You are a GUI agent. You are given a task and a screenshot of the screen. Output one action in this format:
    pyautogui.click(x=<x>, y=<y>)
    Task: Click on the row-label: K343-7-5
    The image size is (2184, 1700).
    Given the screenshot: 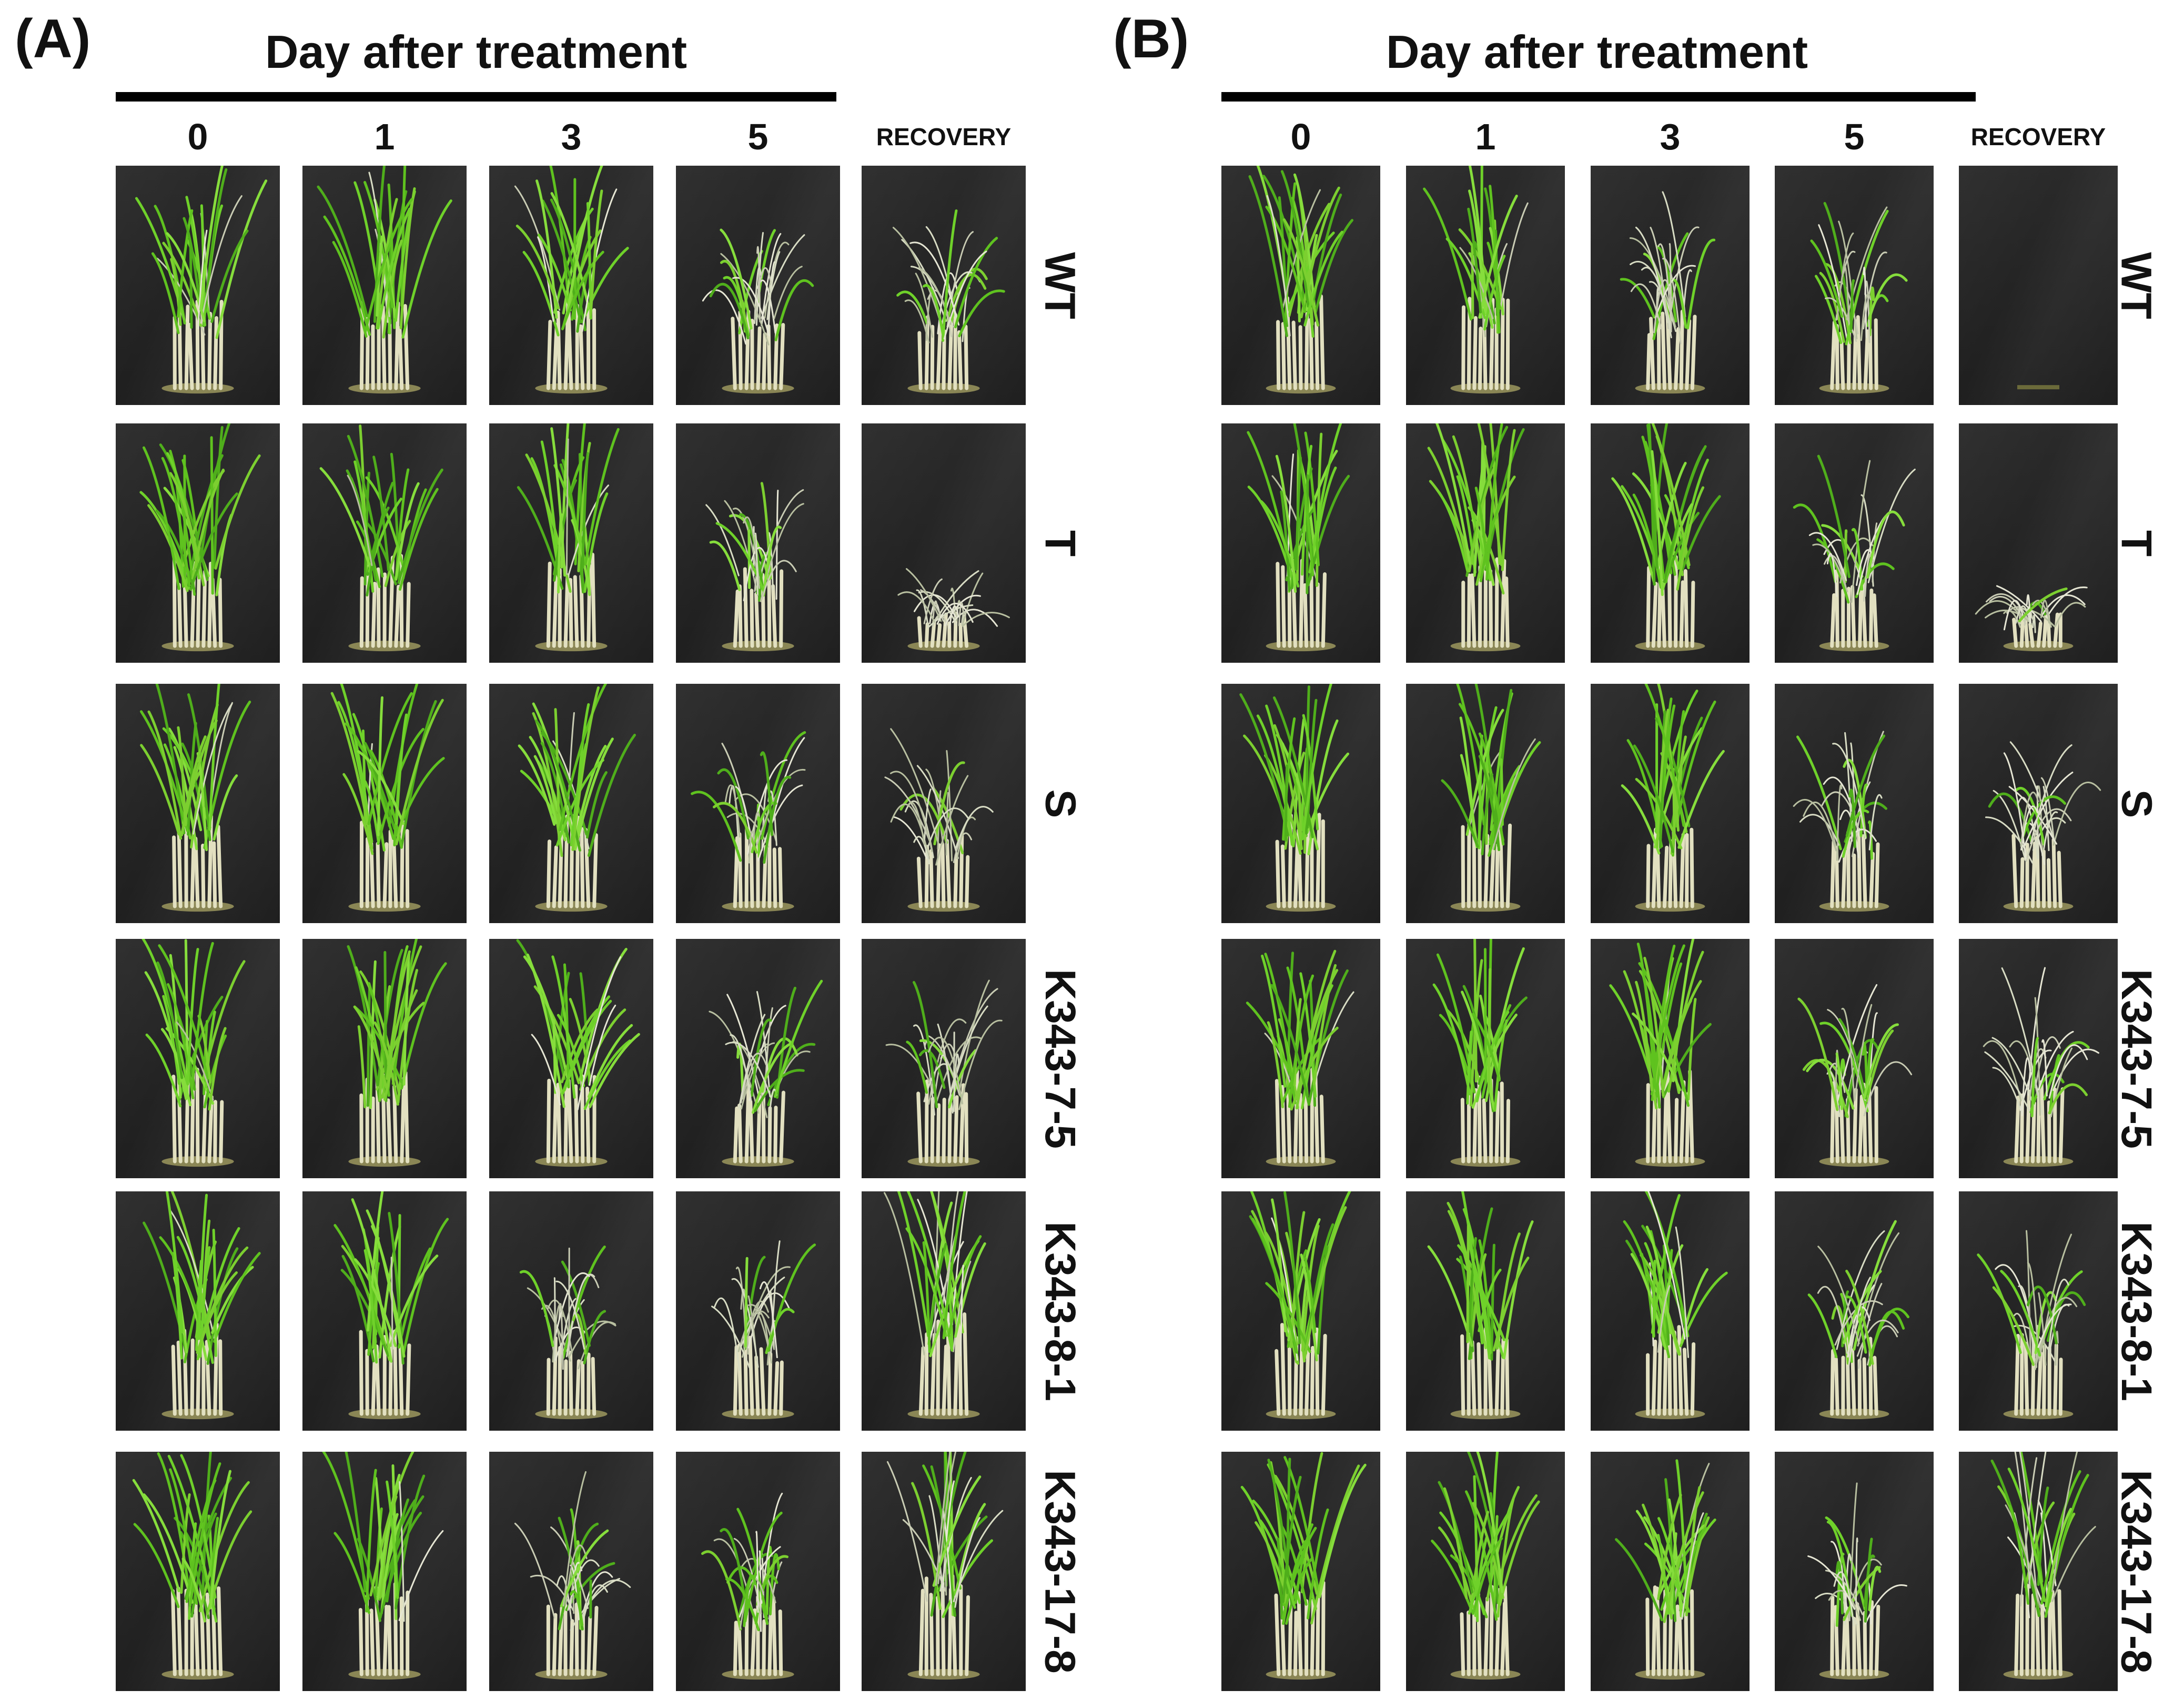 What is the action you would take?
    pyautogui.click(x=1060, y=1058)
    